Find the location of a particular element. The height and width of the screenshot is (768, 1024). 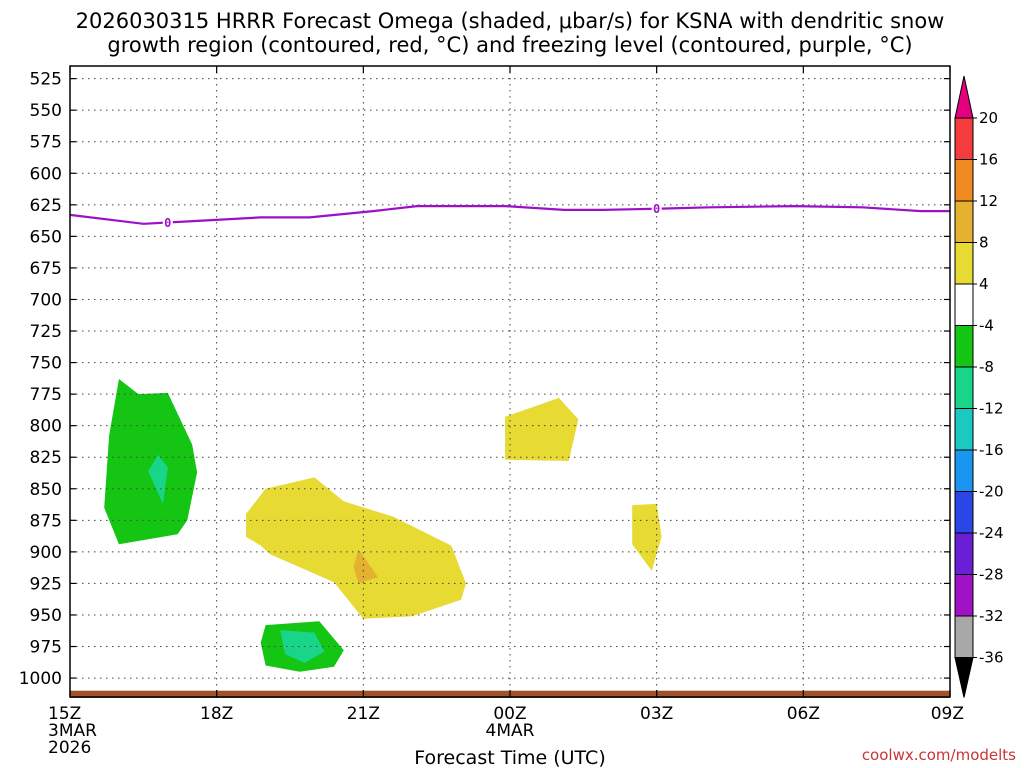

colorbar-top-arrow is located at coordinates (964, 97).